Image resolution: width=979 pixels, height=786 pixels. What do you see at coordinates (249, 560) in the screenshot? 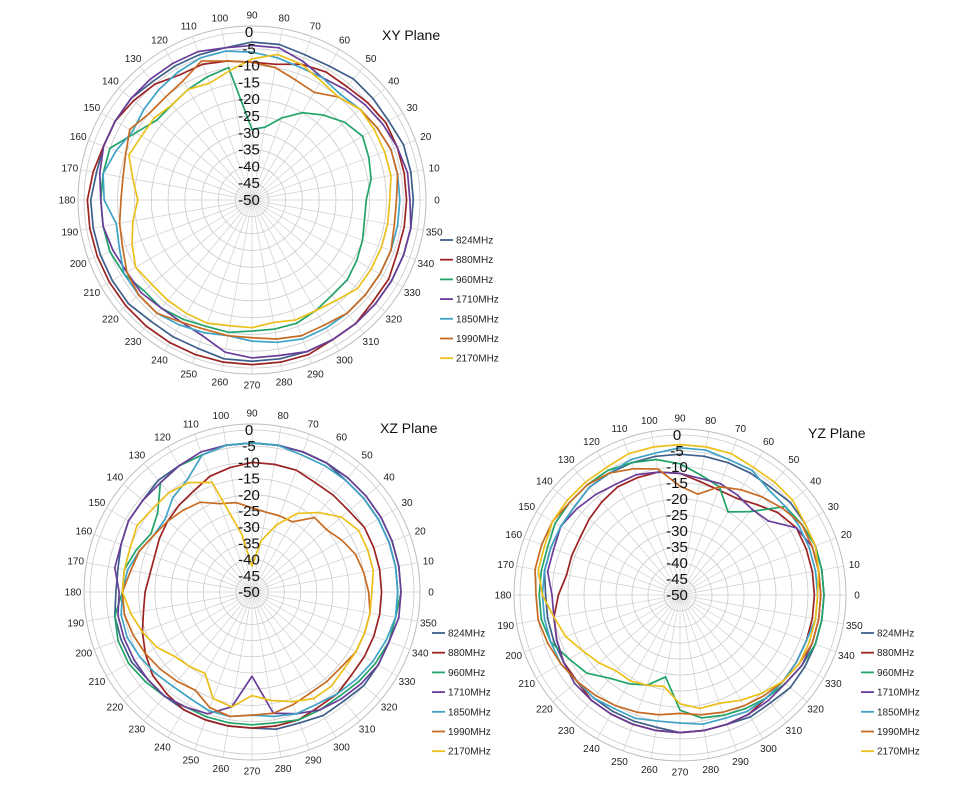
I see `xz-radial-tick-label: -40` at bounding box center [249, 560].